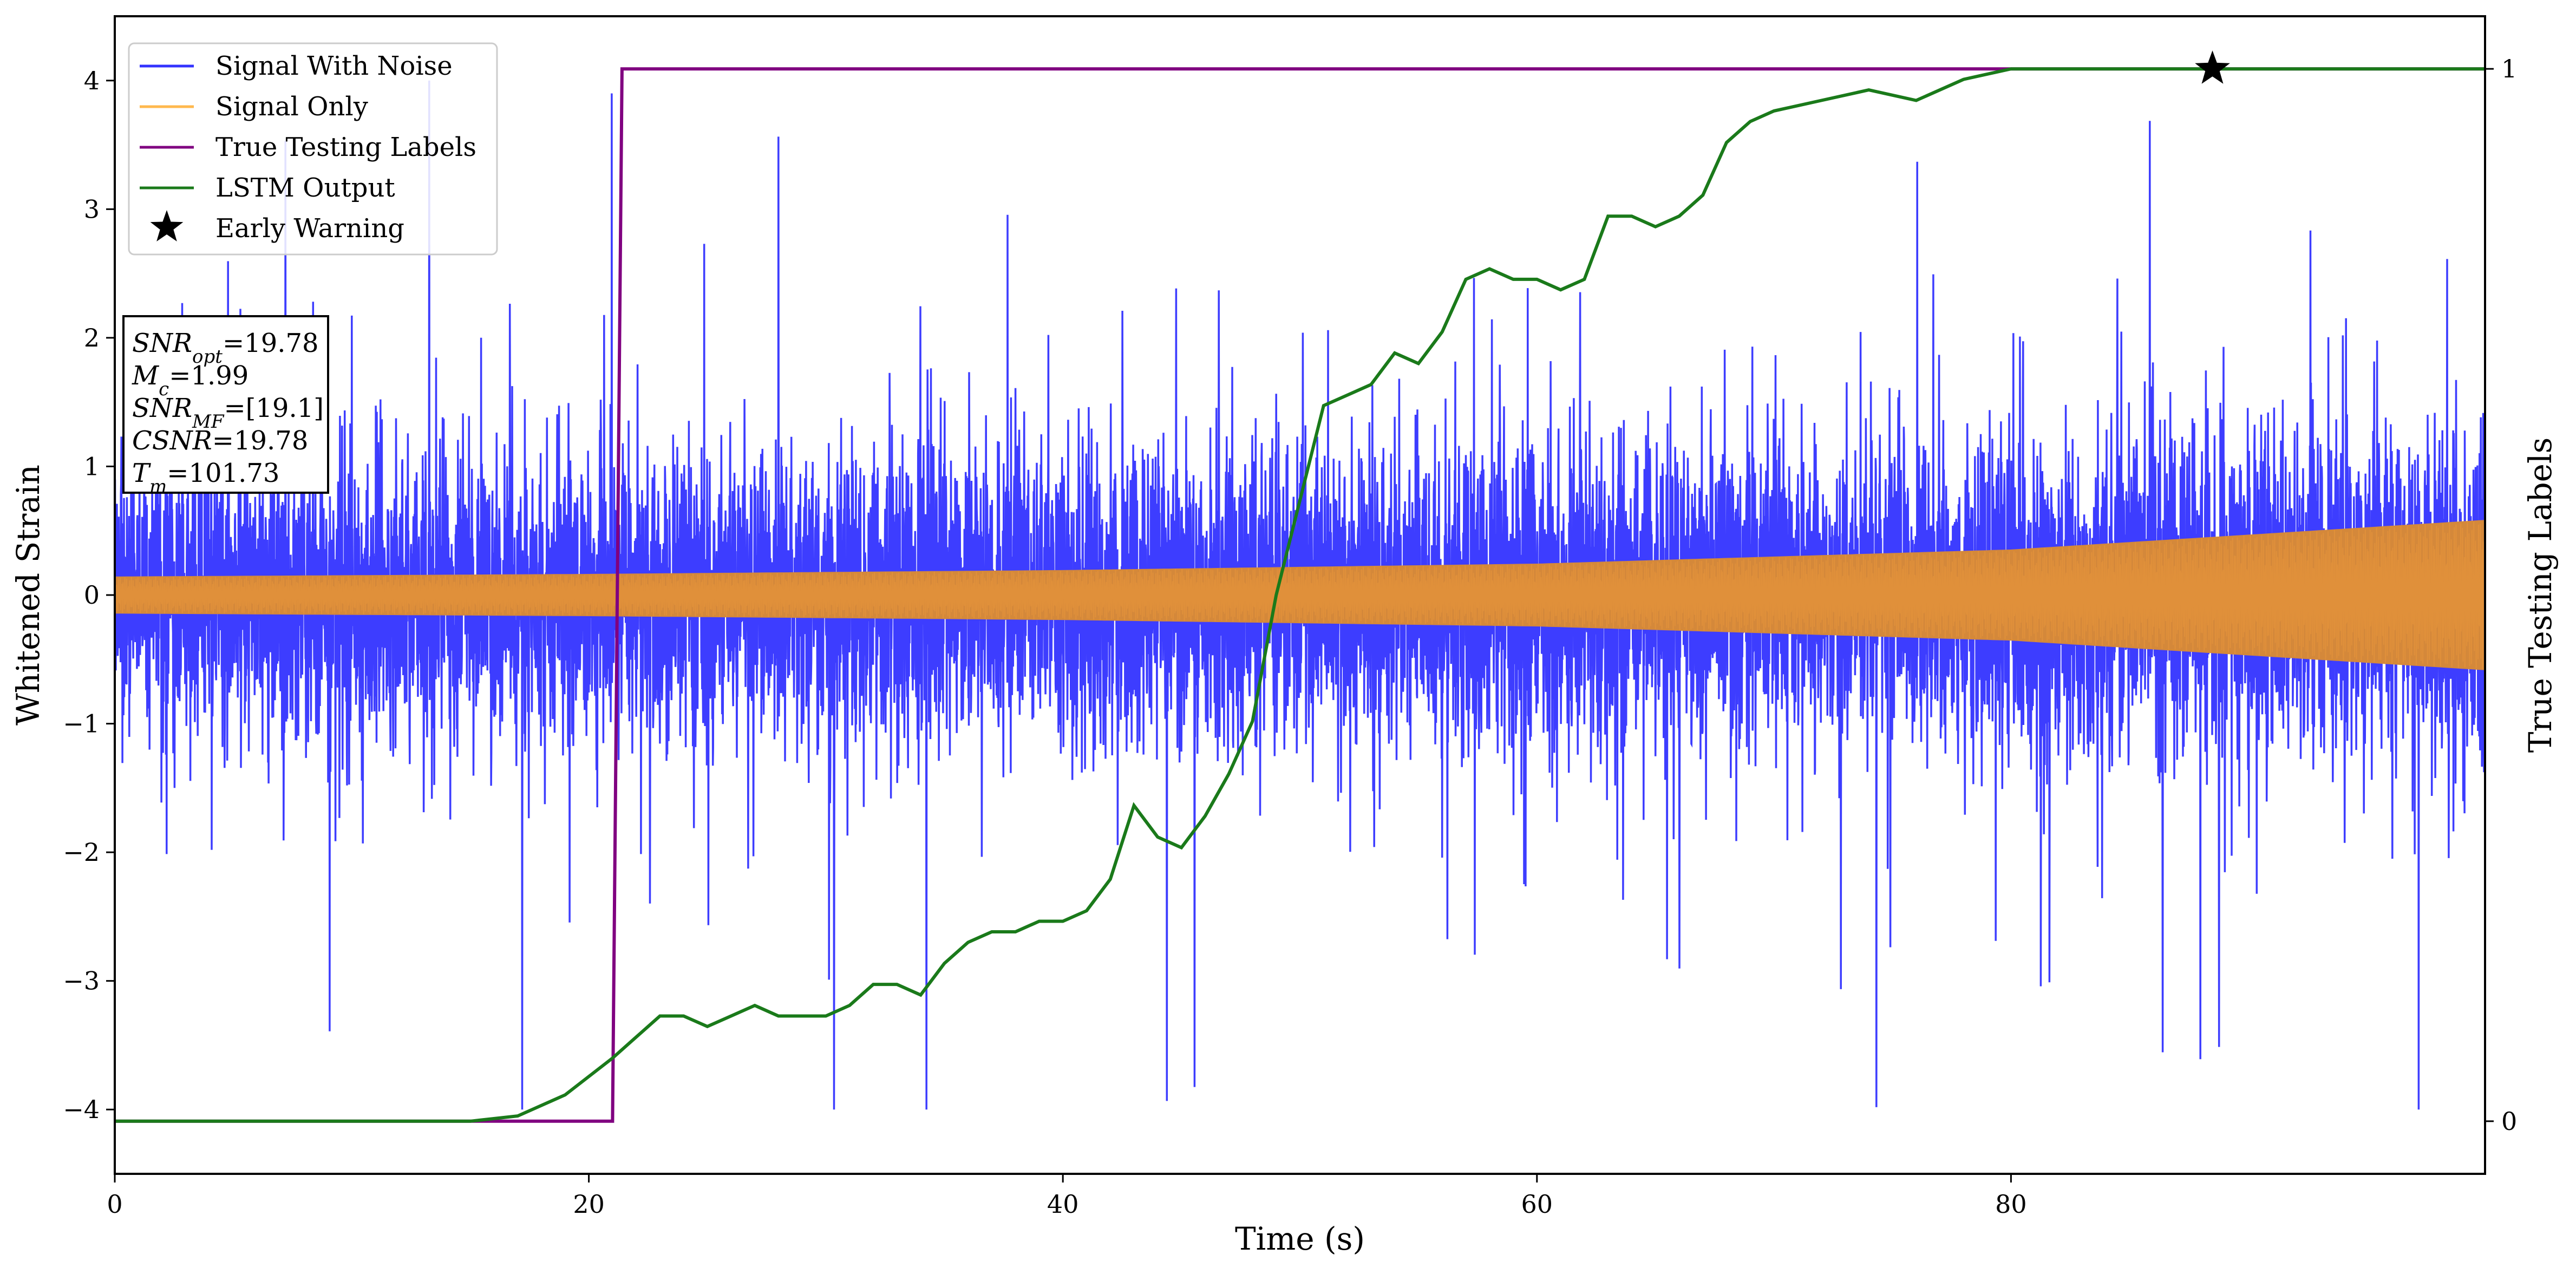 The height and width of the screenshot is (1274, 2576). Describe the element at coordinates (2509, 1121) in the screenshot. I see `y2-tick-label: 0` at that location.